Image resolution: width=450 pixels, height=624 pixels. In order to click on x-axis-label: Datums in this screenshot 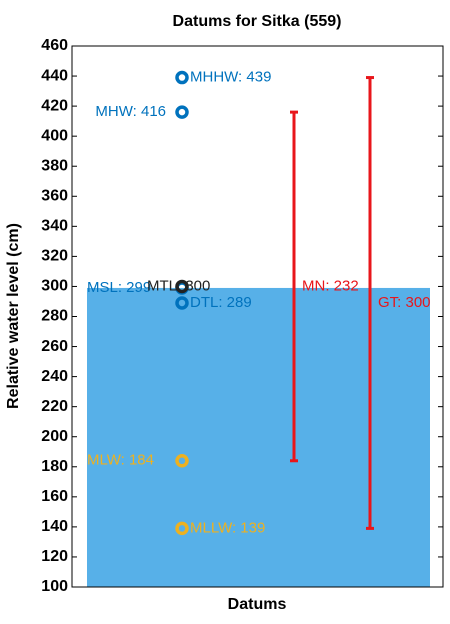, I will do `click(257, 604)`.